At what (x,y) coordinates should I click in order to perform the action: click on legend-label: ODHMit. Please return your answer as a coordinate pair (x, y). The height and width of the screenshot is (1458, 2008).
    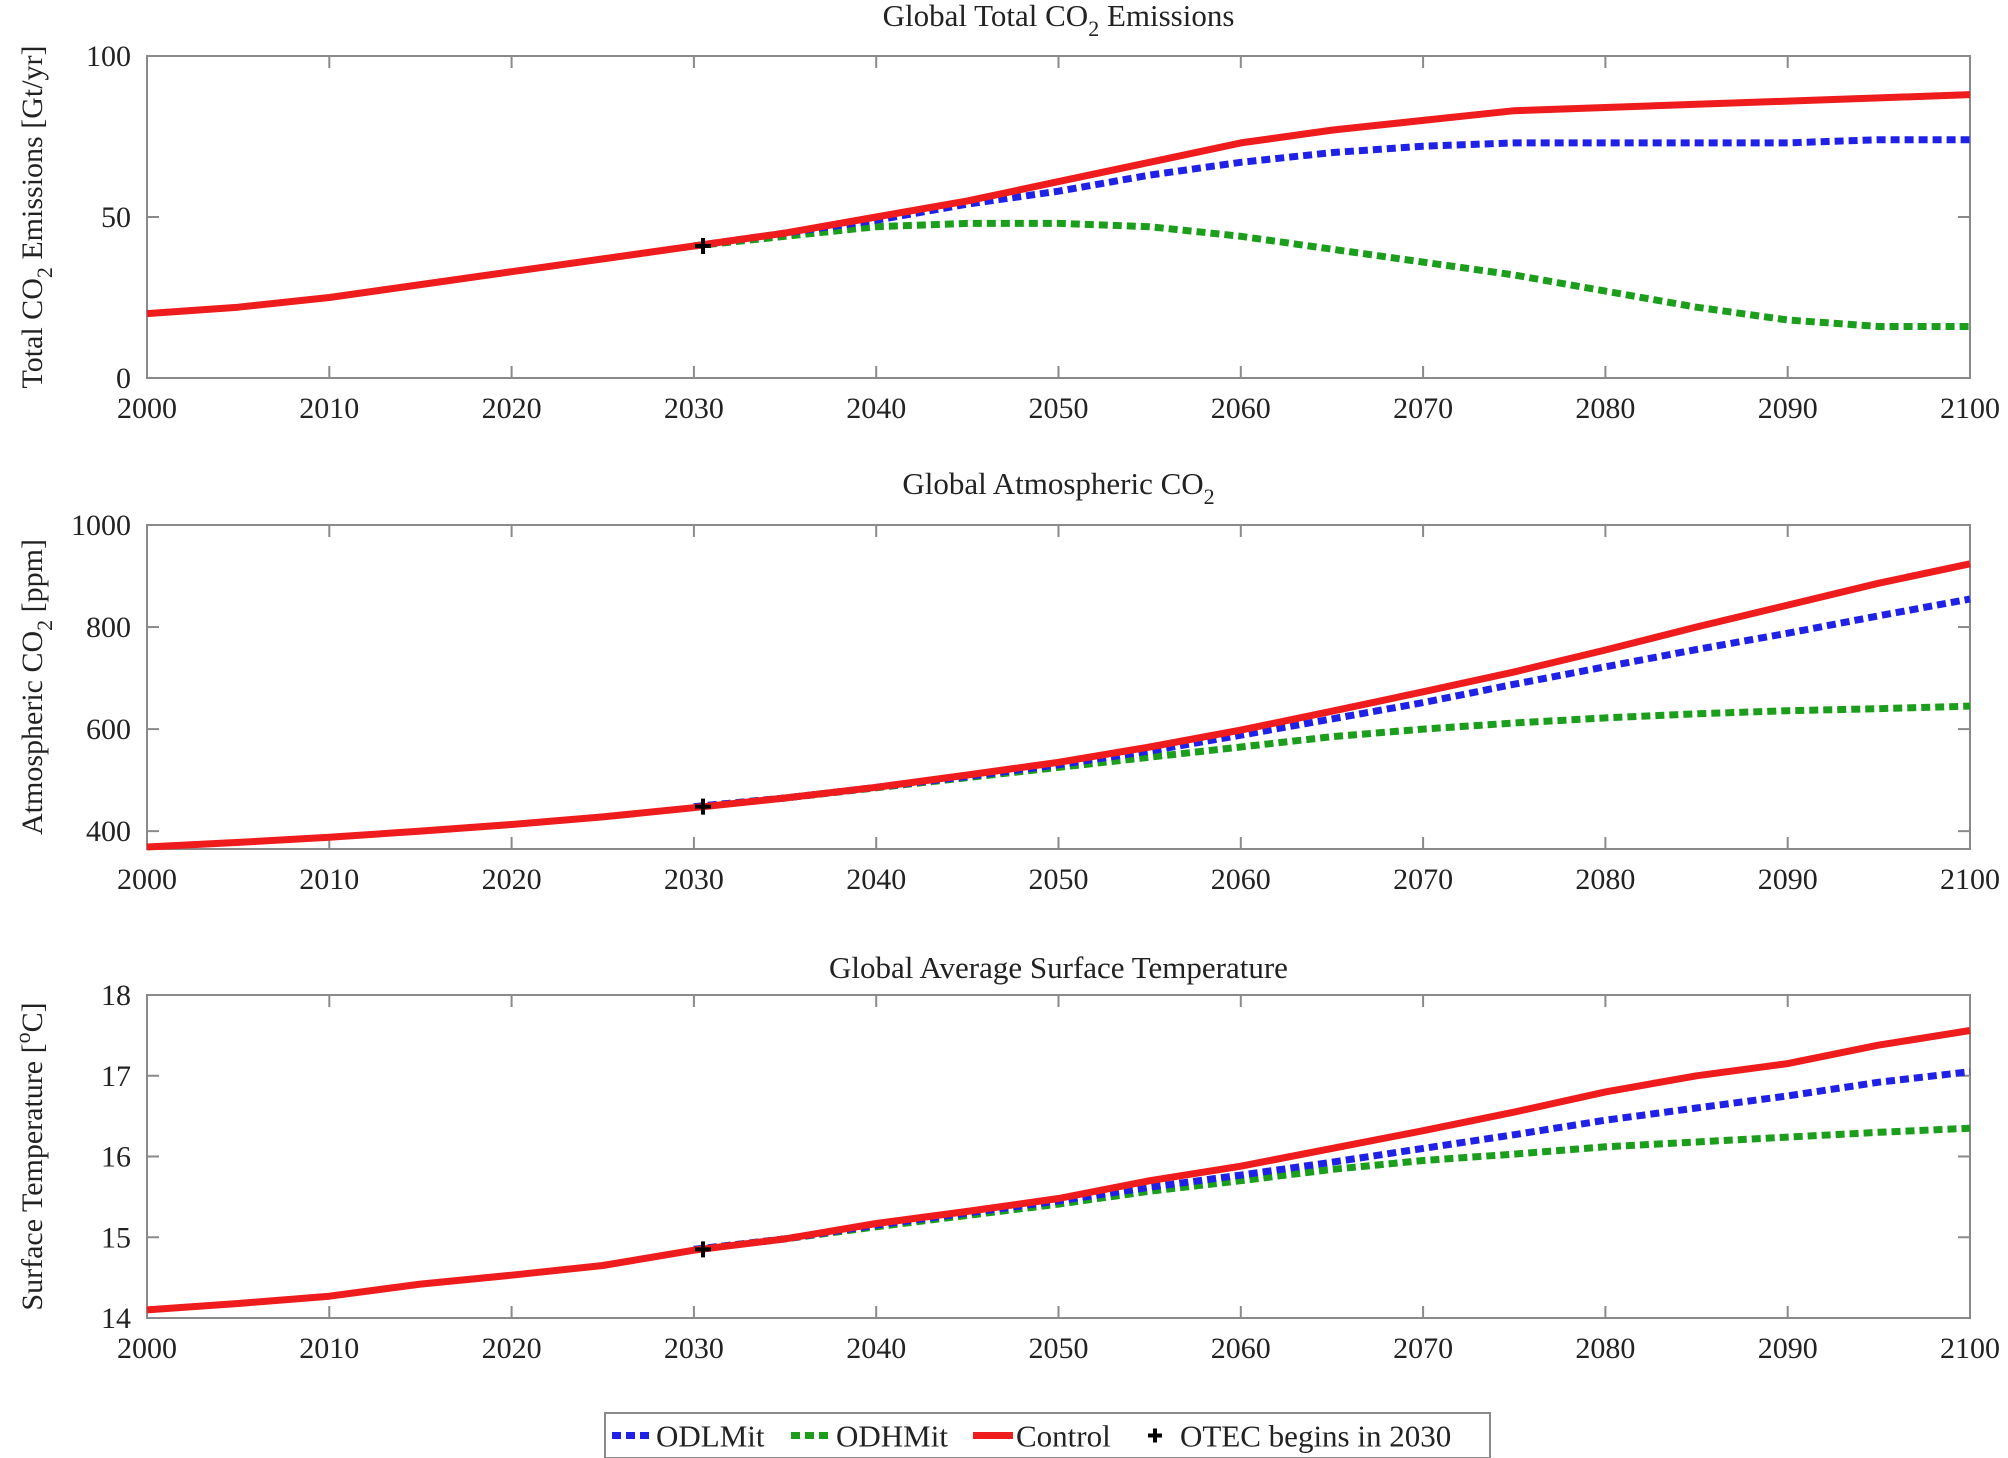
    Looking at the image, I should click on (892, 1436).